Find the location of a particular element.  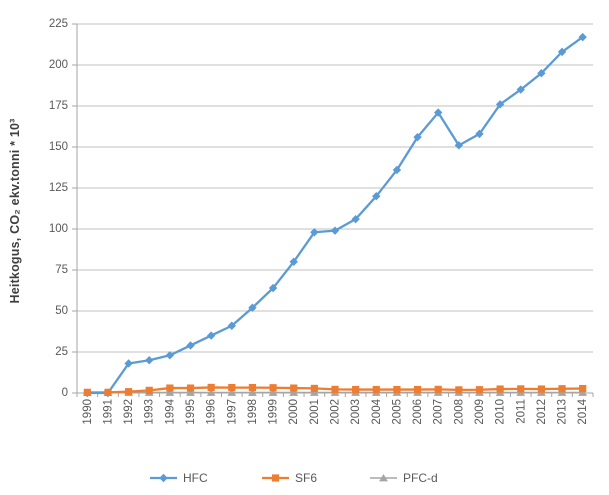

y-tick-label: 50 is located at coordinates (61, 311).